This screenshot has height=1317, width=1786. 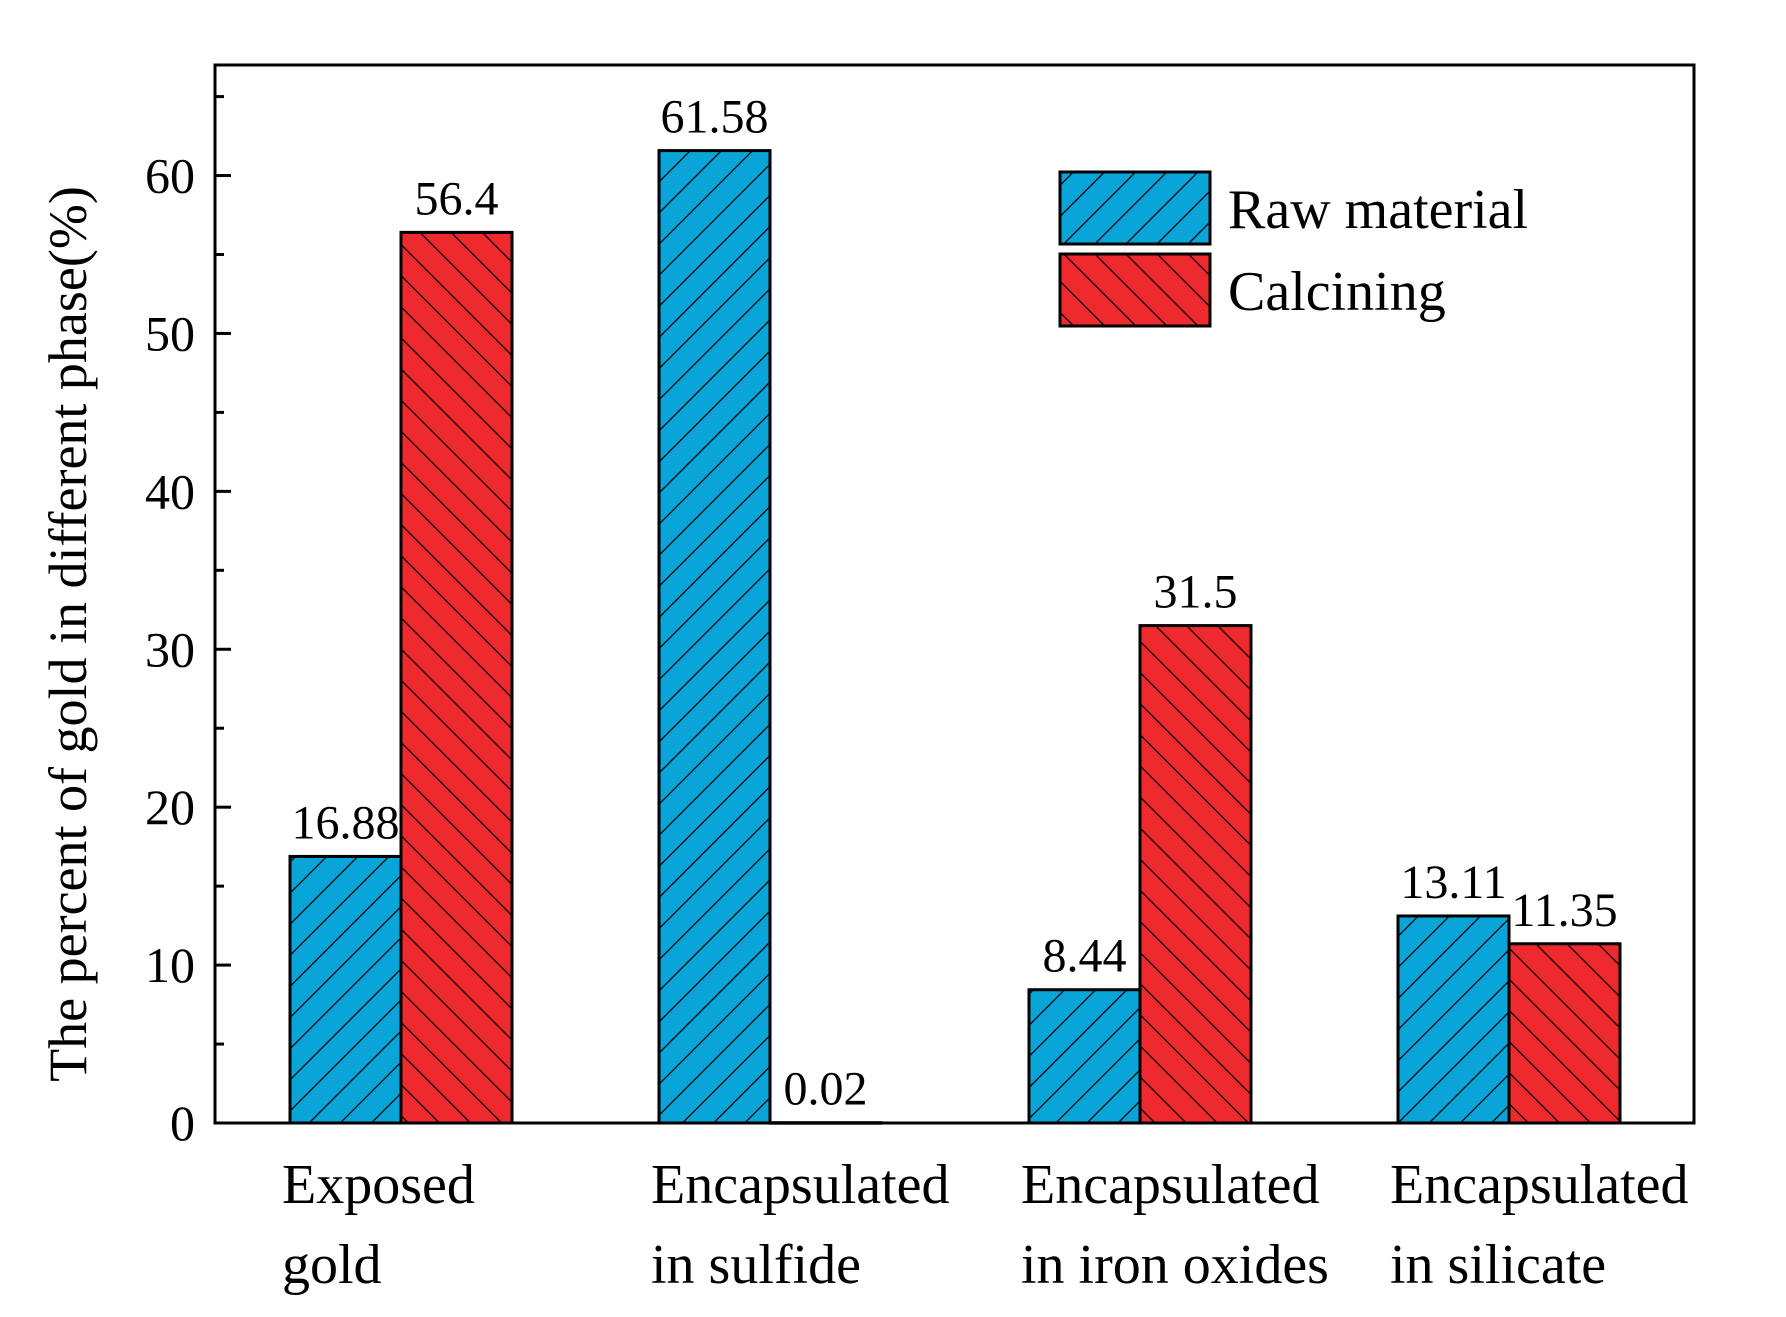 What do you see at coordinates (170, 333) in the screenshot?
I see `y-tick-label: 50` at bounding box center [170, 333].